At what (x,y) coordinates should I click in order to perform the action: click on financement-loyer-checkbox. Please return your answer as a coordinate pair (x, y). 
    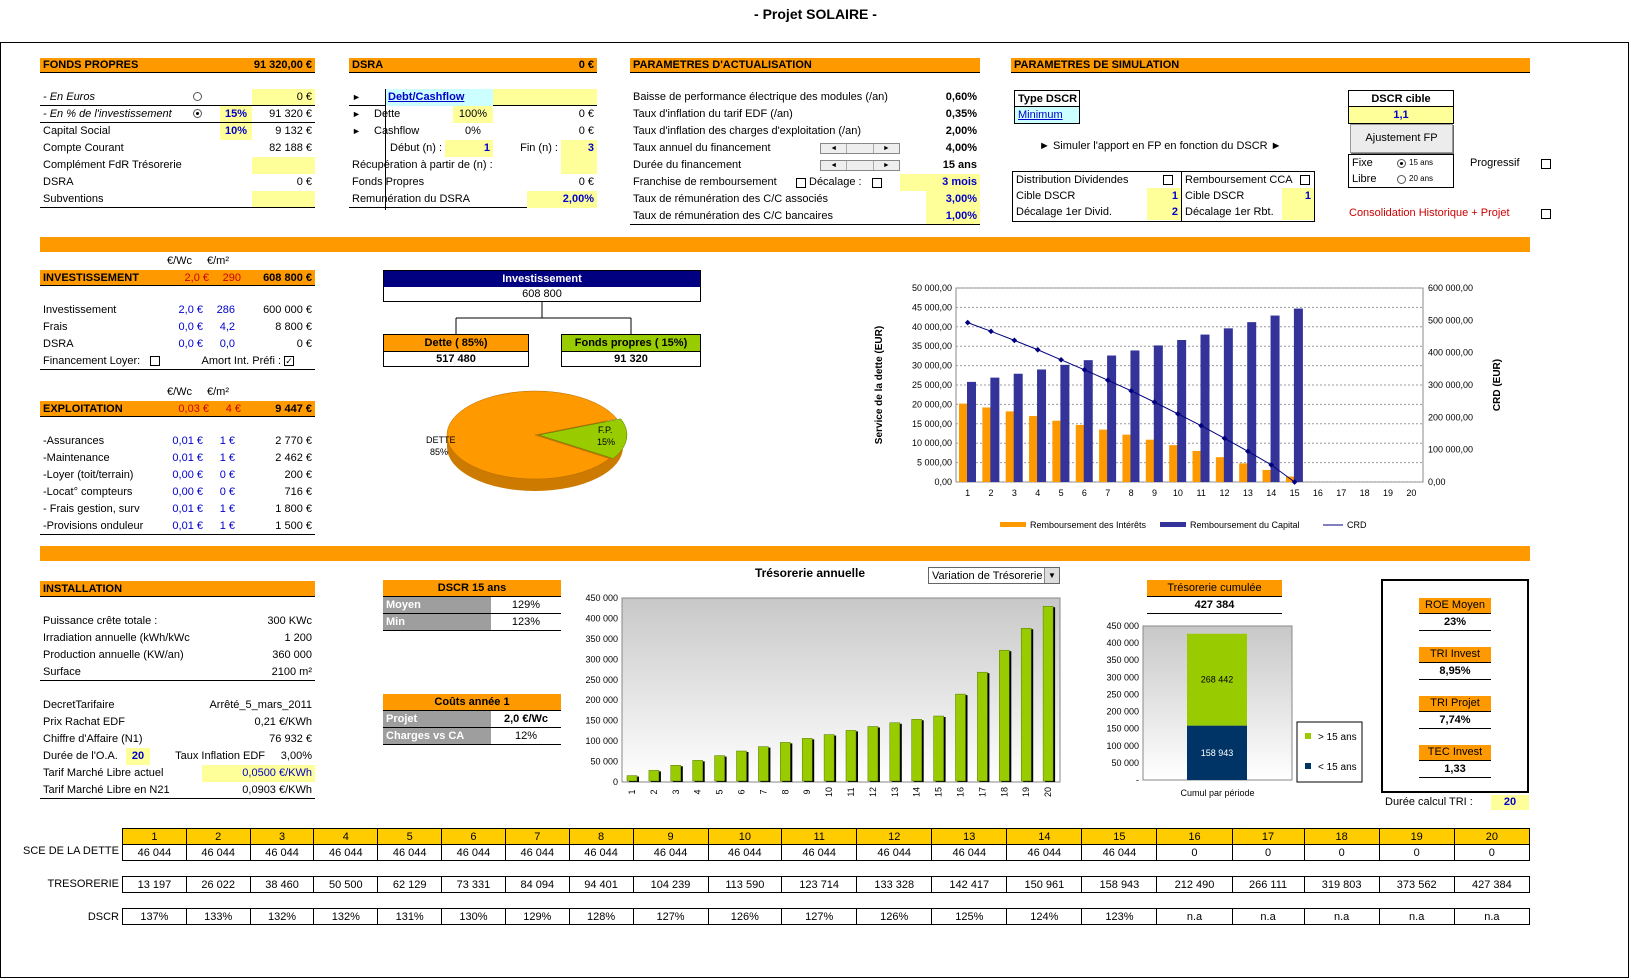
    Looking at the image, I should click on (155, 361).